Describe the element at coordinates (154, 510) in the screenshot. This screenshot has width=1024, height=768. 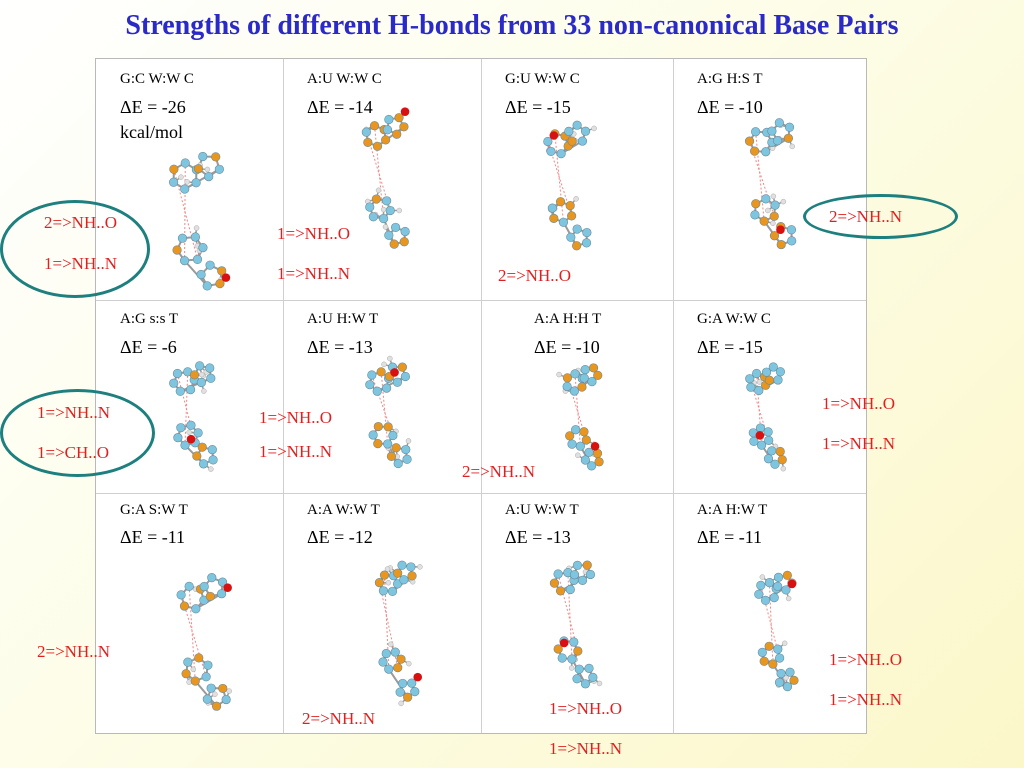
I see `pair-label: G:A S:W T` at that location.